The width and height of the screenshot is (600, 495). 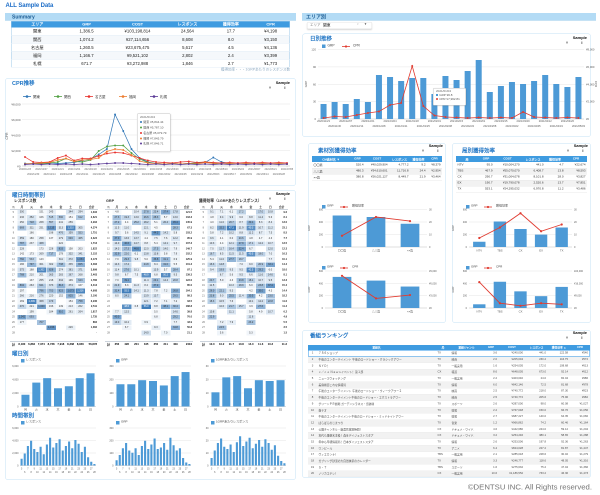 What do you see at coordinates (207, 441) in the screenshot?
I see `svg-text: 20` at bounding box center [207, 441].